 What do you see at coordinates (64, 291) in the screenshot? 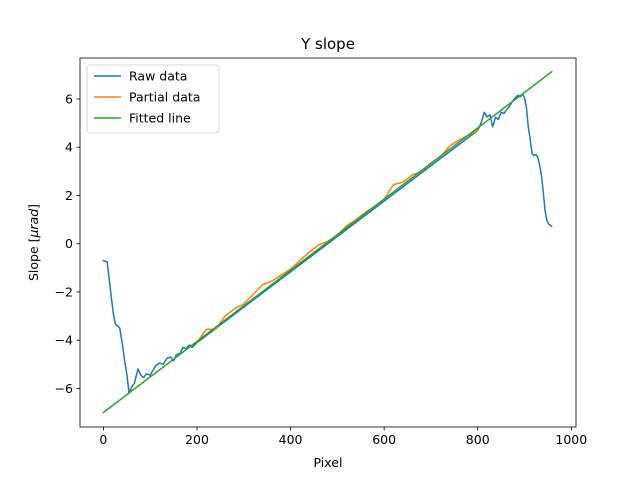
I see `y-tick-label: −2` at bounding box center [64, 291].